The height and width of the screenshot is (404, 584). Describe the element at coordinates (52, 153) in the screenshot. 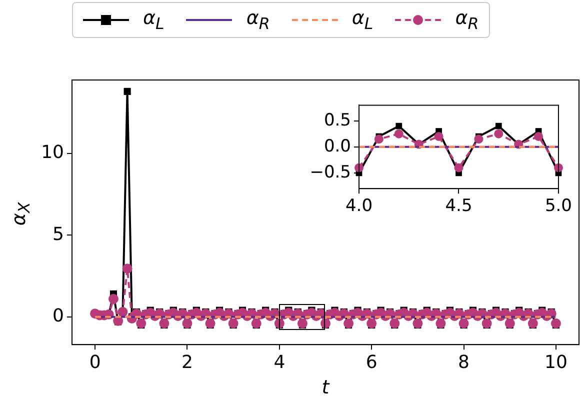

I see `y-tick-label: 10` at that location.